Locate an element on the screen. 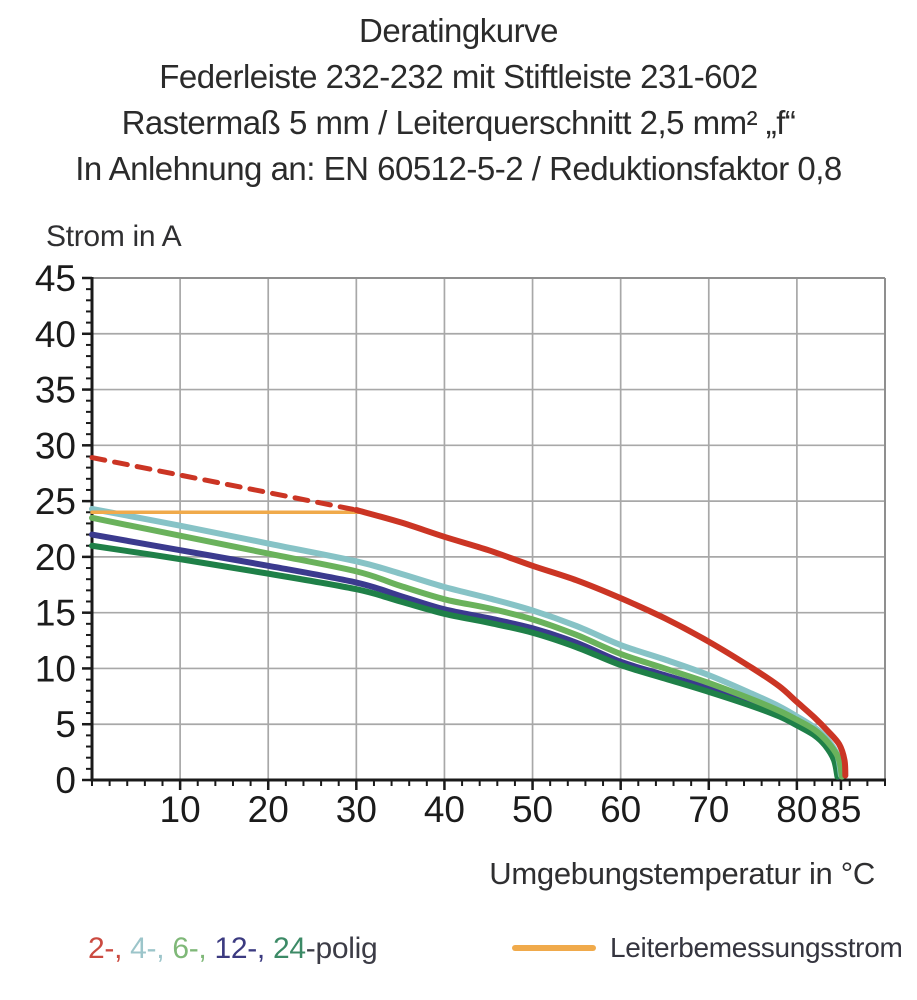 This screenshot has height=1000, width=917. x-axis-title: Umgebungstemperatur in °C is located at coordinates (682, 873).